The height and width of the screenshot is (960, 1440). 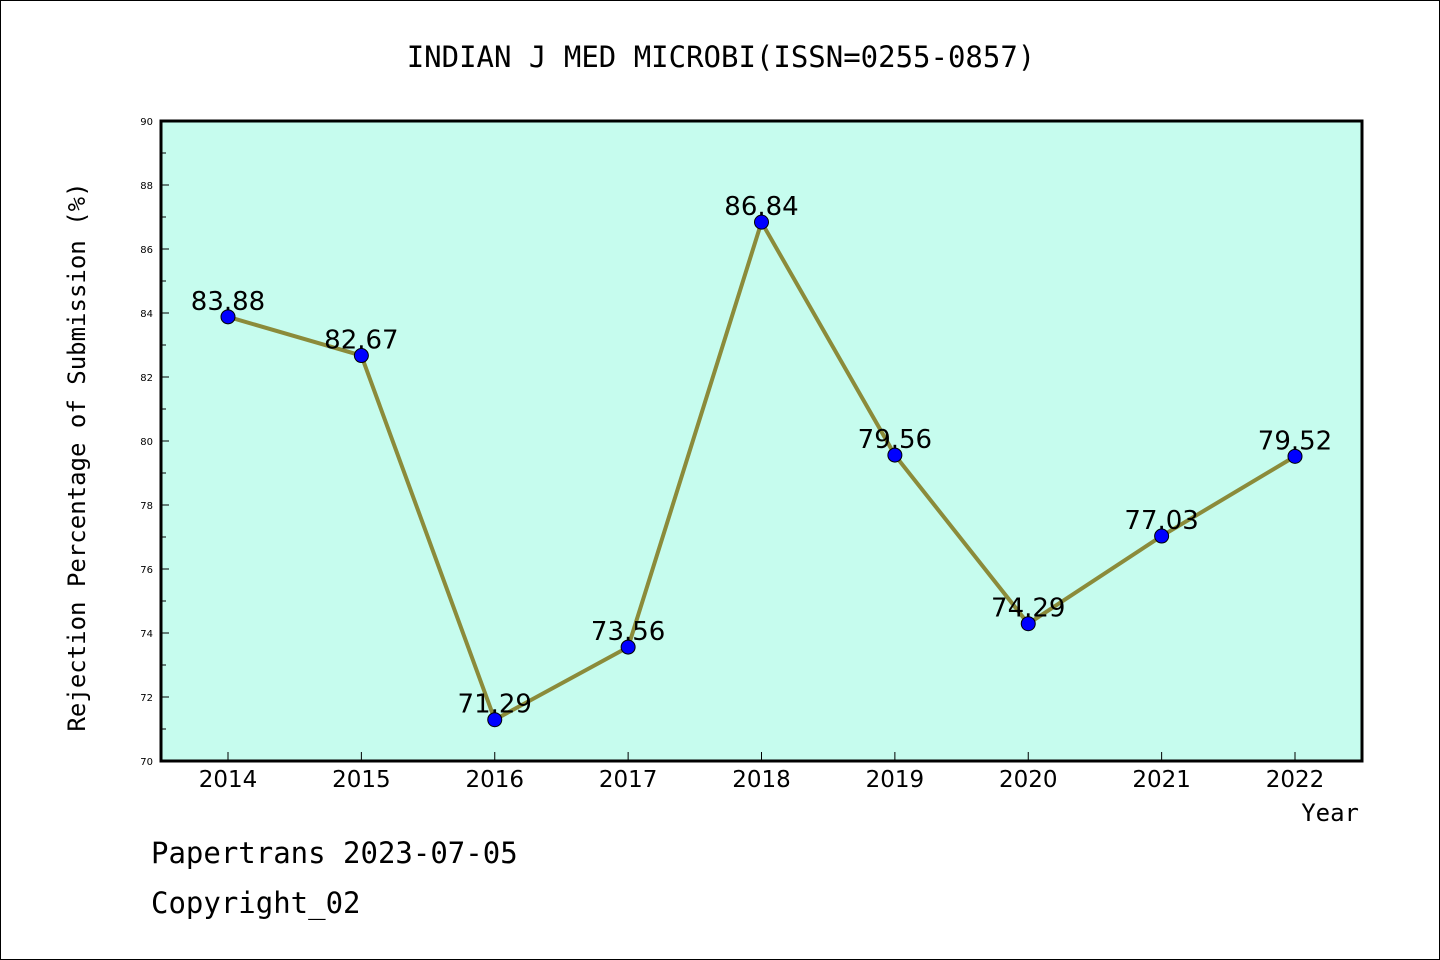 I want to click on y-tick-label: 72, so click(x=146, y=698).